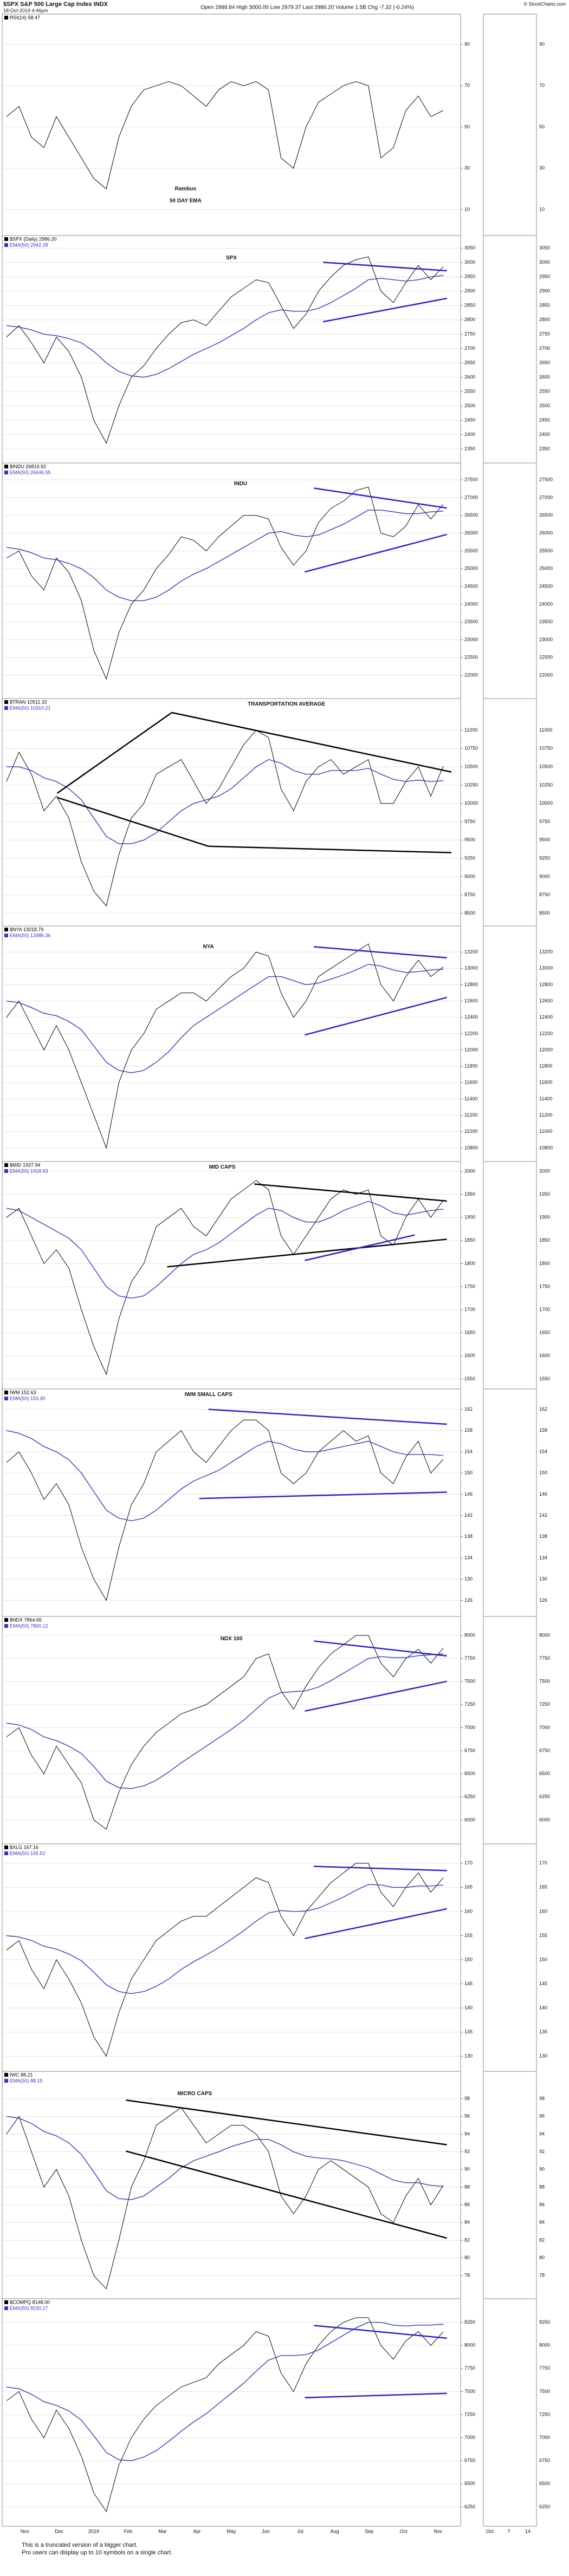 The image size is (569, 2576). Describe the element at coordinates (162, 2531) in the screenshot. I see `x-tick-label: Mar` at that location.